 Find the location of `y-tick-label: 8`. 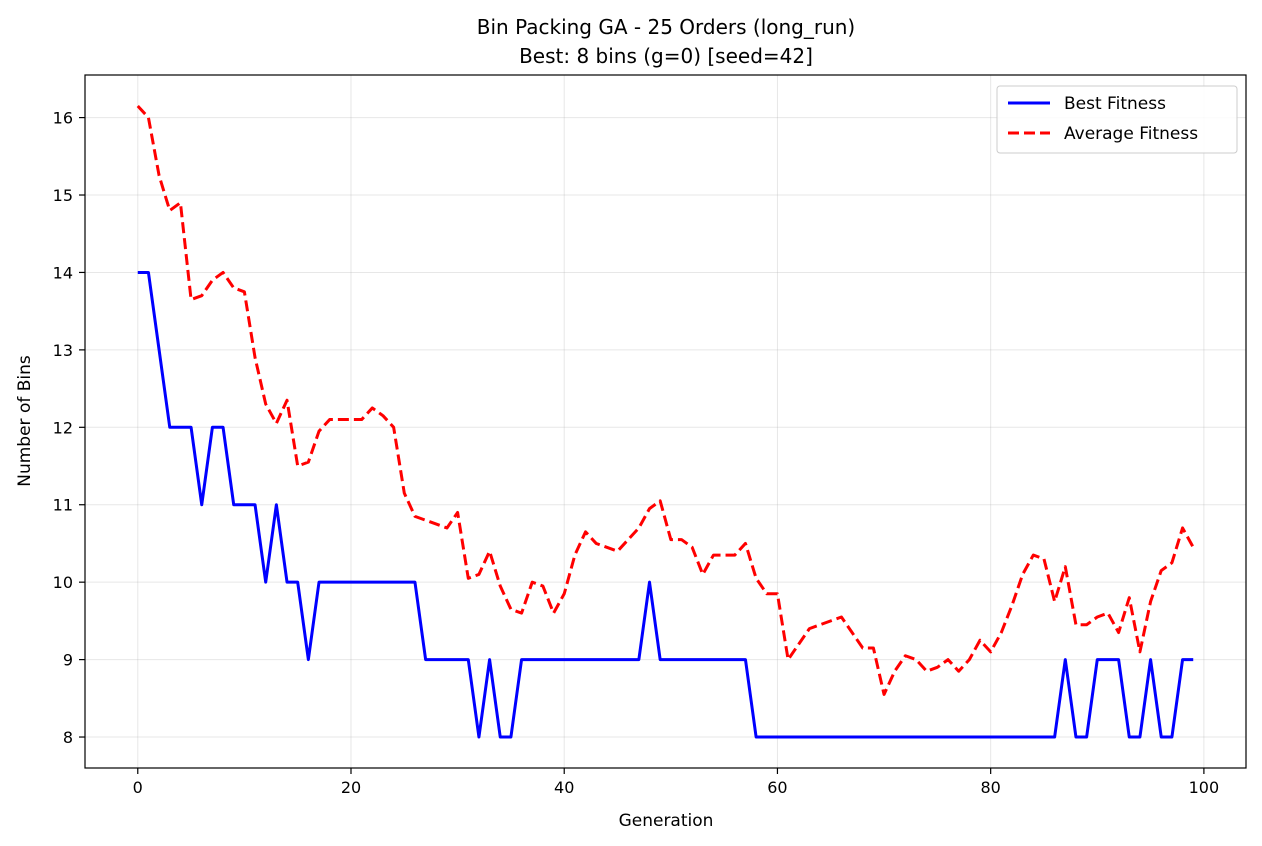

y-tick-label: 8 is located at coordinates (68, 737).